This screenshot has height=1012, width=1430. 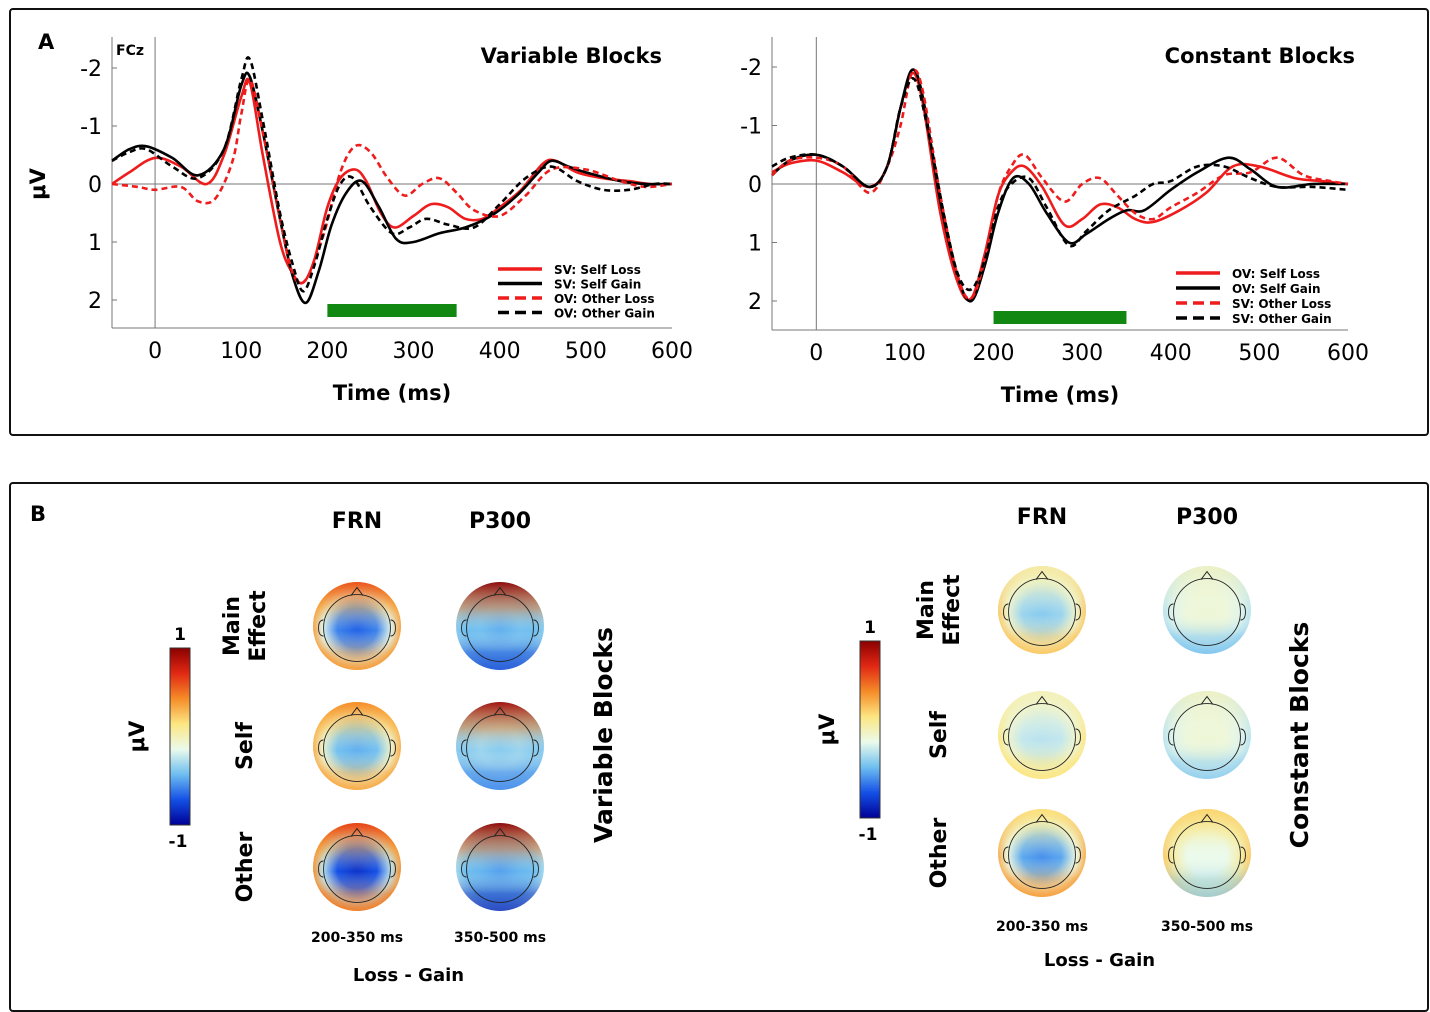 I want to click on y-tick-label: 1, so click(x=95, y=243).